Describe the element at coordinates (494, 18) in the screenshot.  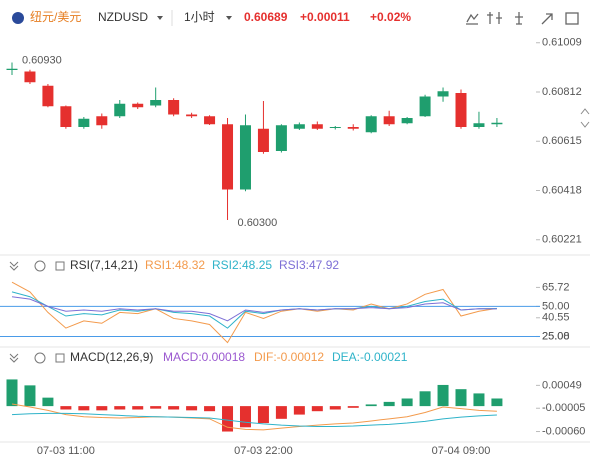
I see `indicator-tool` at that location.